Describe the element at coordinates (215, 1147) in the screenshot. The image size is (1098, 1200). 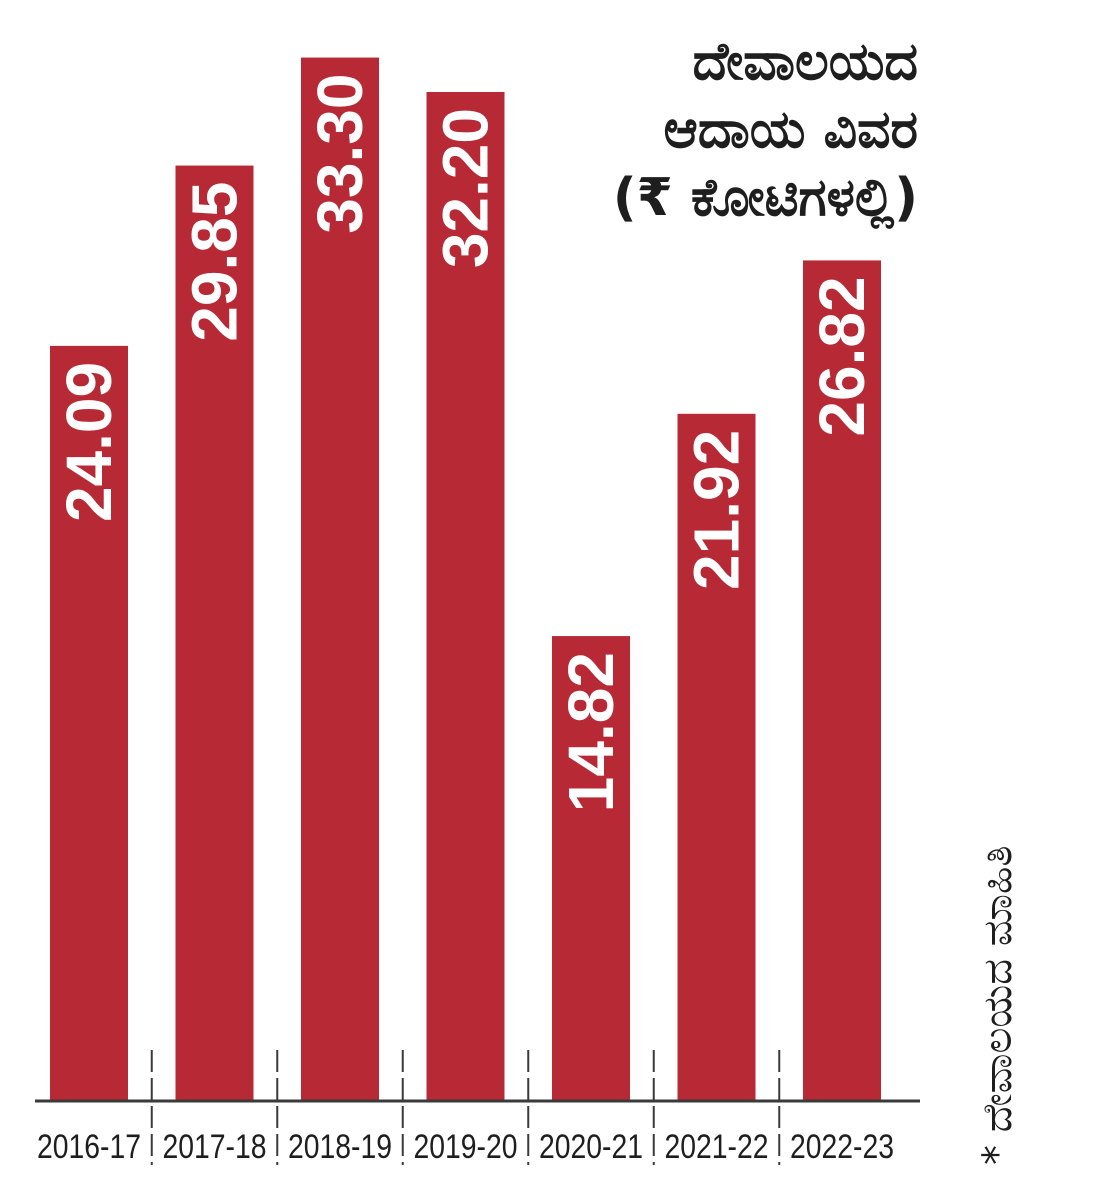
I see `category-label-2017-18: 2017-18` at that location.